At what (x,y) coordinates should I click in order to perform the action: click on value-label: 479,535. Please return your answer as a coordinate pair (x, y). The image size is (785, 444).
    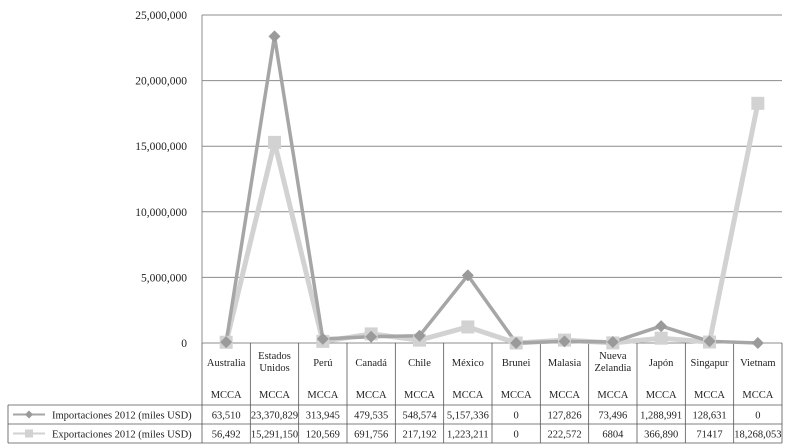
    Looking at the image, I should click on (371, 416).